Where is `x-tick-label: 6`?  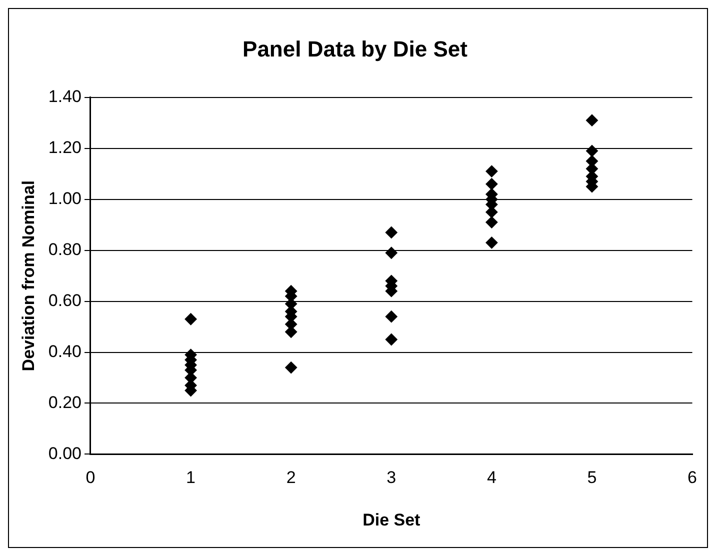
x-tick-label: 6 is located at coordinates (693, 478).